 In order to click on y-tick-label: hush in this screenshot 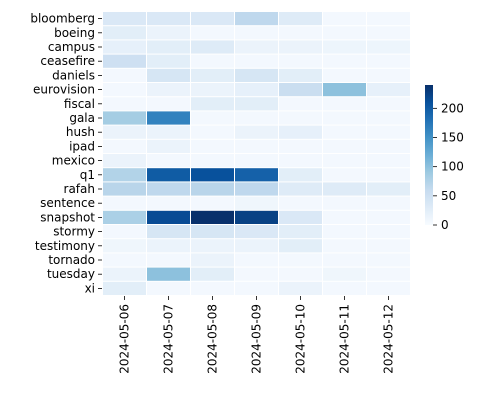, I will do `click(80, 132)`.